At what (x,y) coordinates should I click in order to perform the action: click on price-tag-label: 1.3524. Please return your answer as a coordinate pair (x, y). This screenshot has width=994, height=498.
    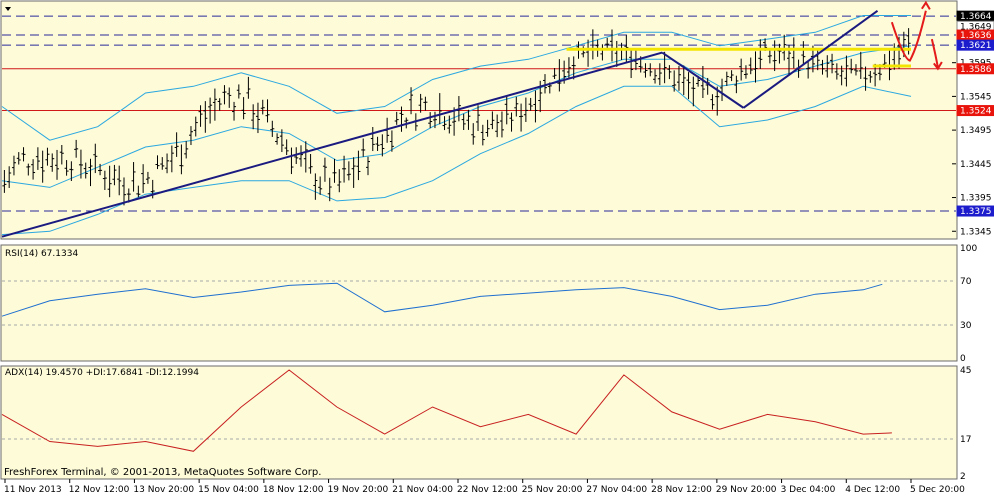
    Looking at the image, I should click on (976, 112).